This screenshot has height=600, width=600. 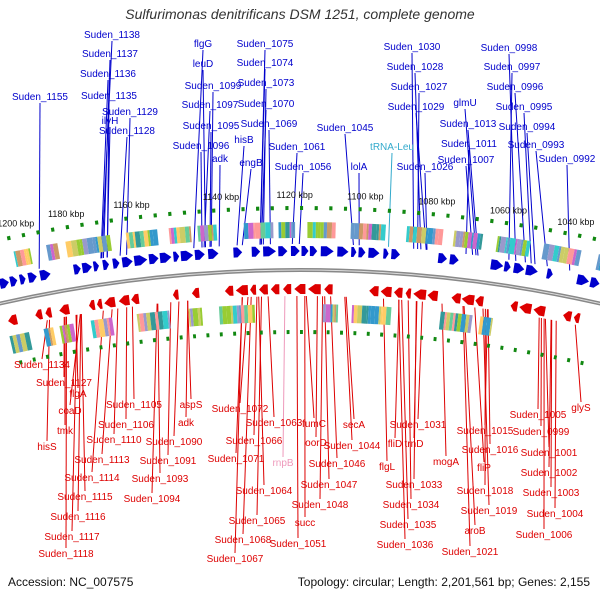 What do you see at coordinates (108, 74) in the screenshot?
I see `gene-label: Suden_1136` at bounding box center [108, 74].